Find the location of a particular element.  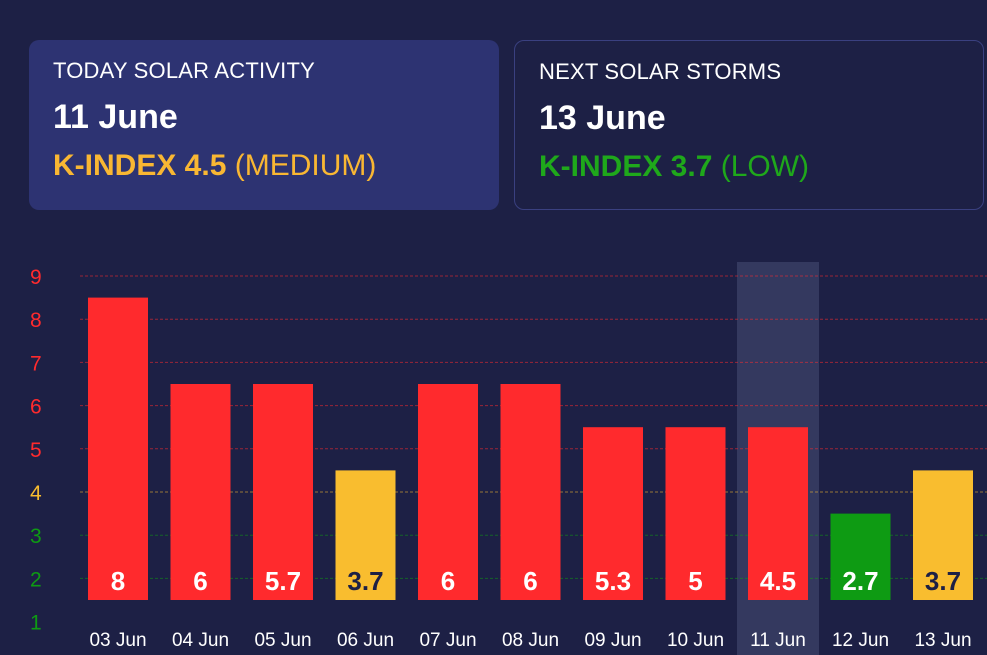

today-label: TODAY SOLAR ACTIVITY is located at coordinates (184, 70).